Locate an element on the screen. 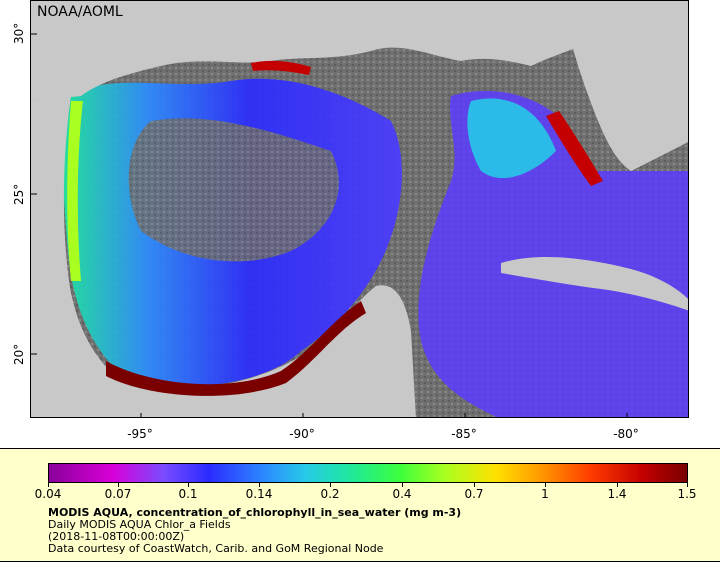  lon-label-90: -90° is located at coordinates (302, 434).